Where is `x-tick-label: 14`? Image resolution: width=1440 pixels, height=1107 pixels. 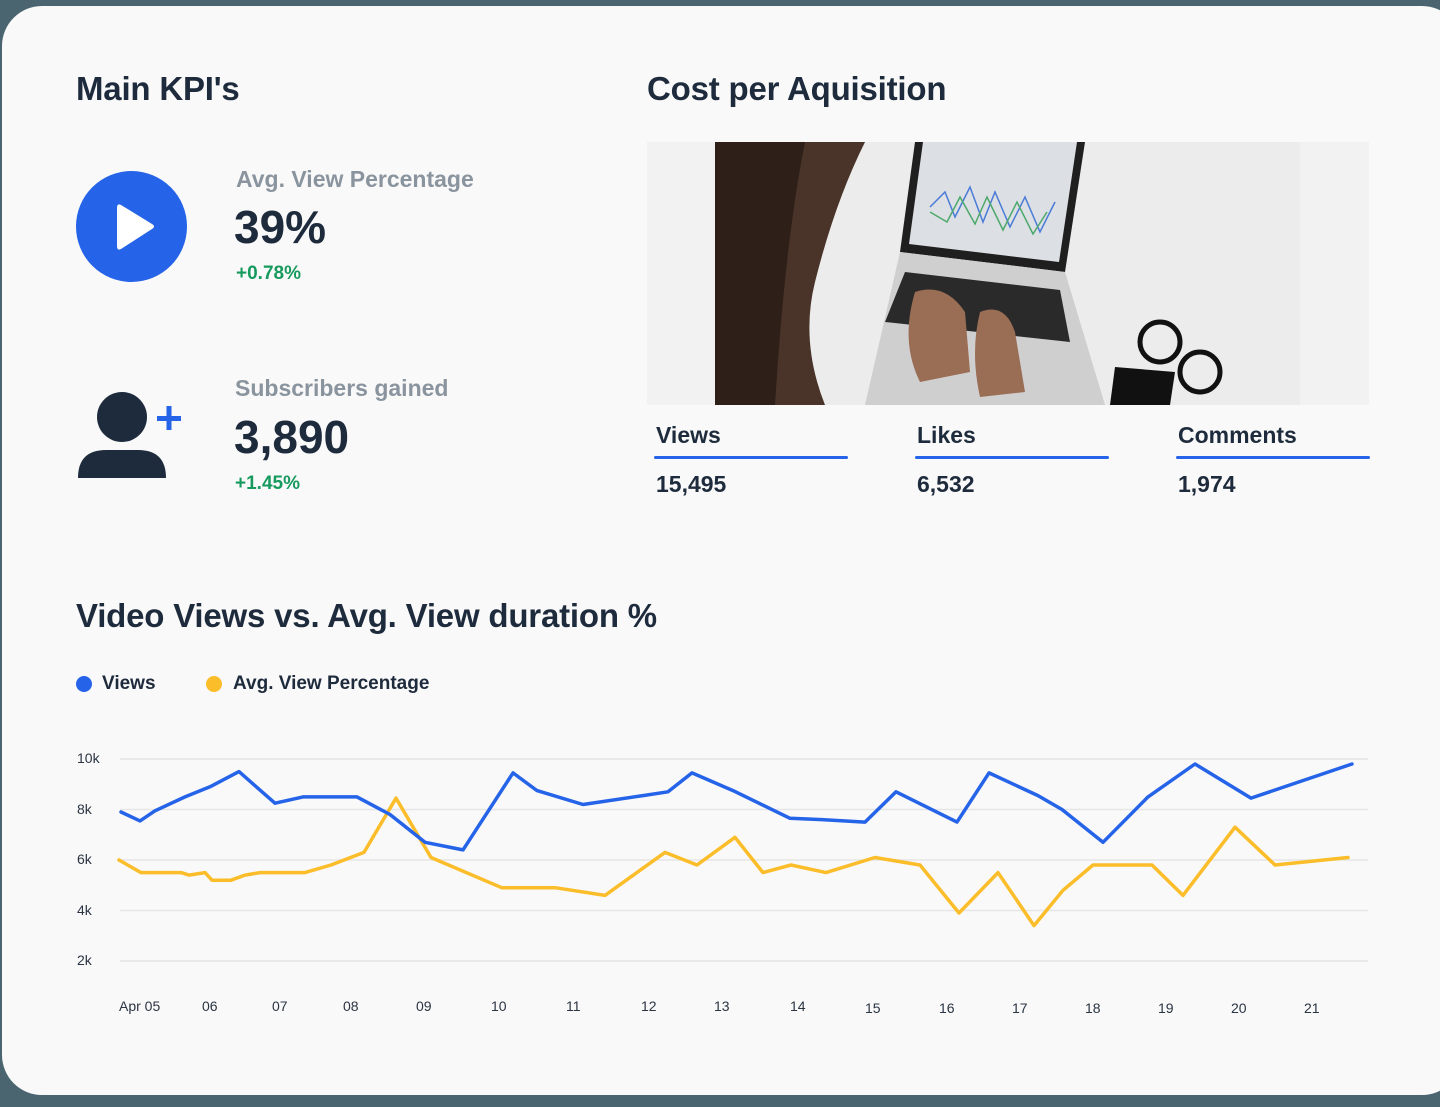 x-tick-label: 14 is located at coordinates (798, 1006).